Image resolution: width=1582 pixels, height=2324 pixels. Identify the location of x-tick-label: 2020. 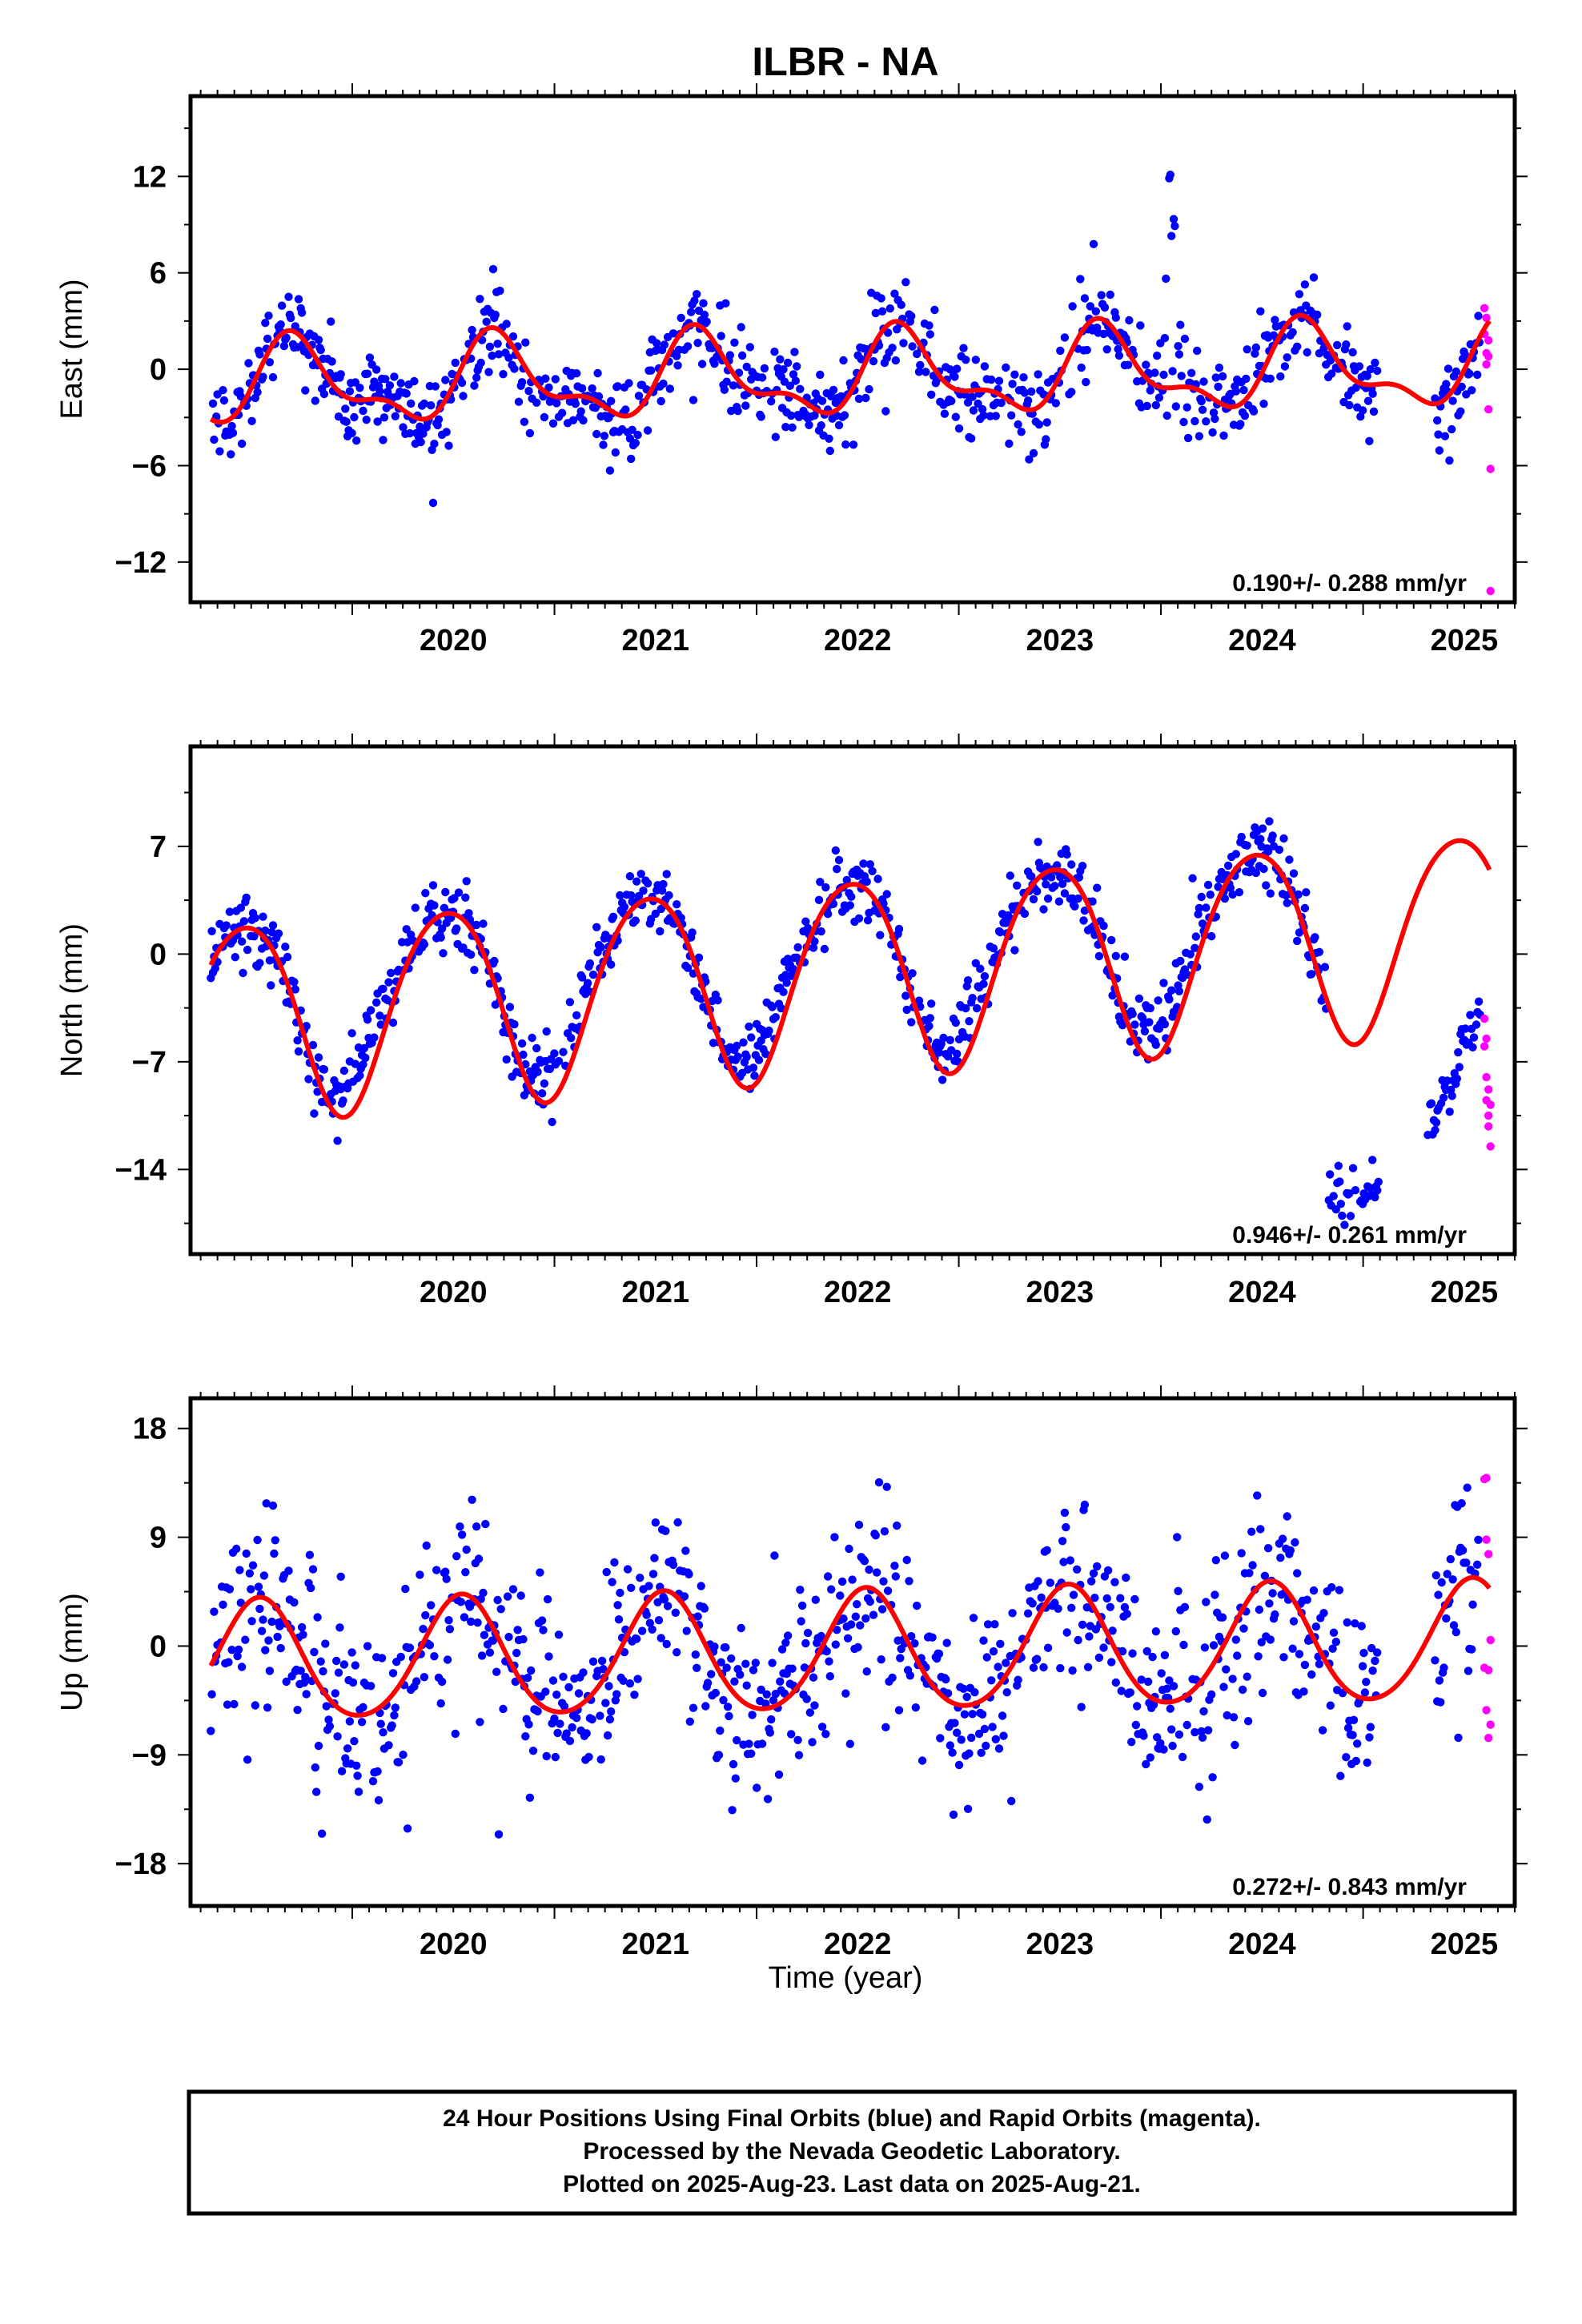
(454, 1944).